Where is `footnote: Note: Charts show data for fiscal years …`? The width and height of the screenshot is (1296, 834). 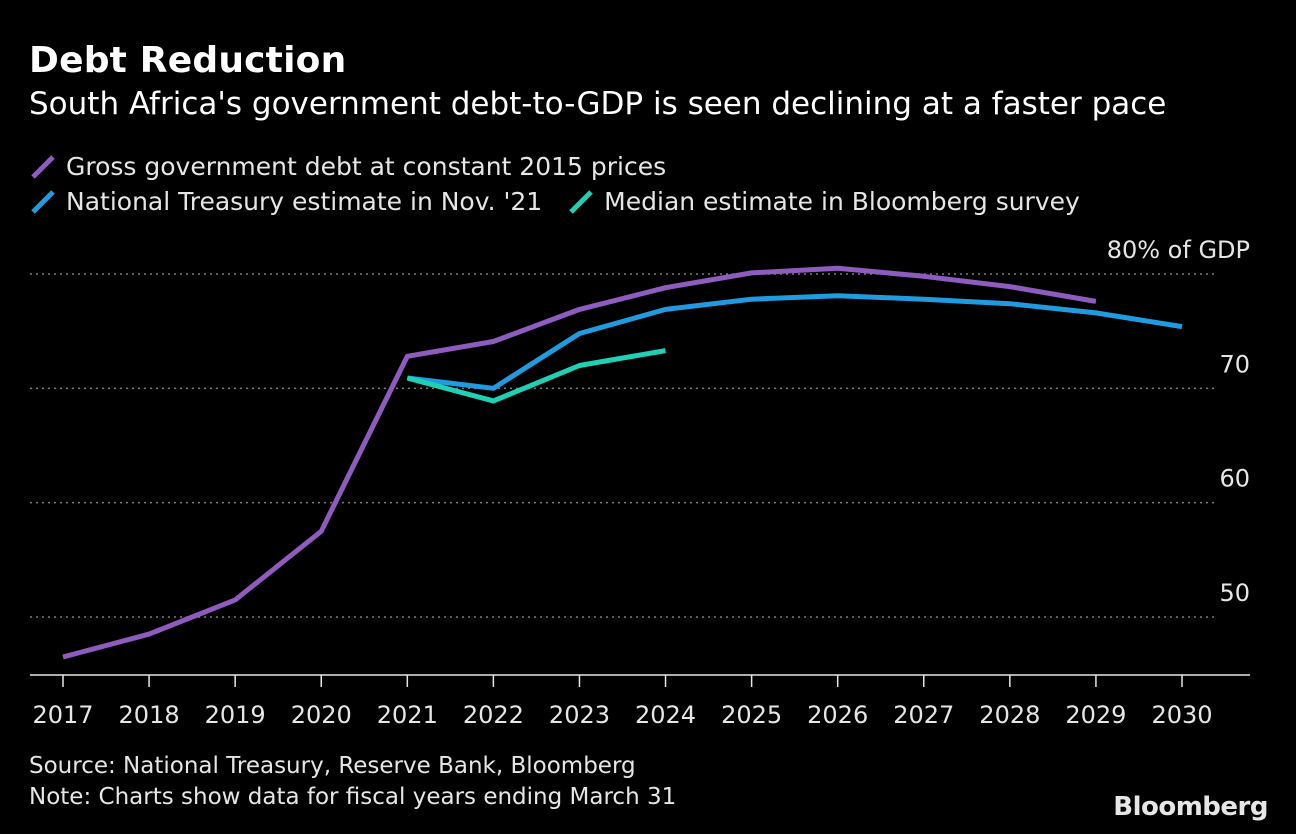
footnote: Note: Charts show data for fiscal years … is located at coordinates (353, 797).